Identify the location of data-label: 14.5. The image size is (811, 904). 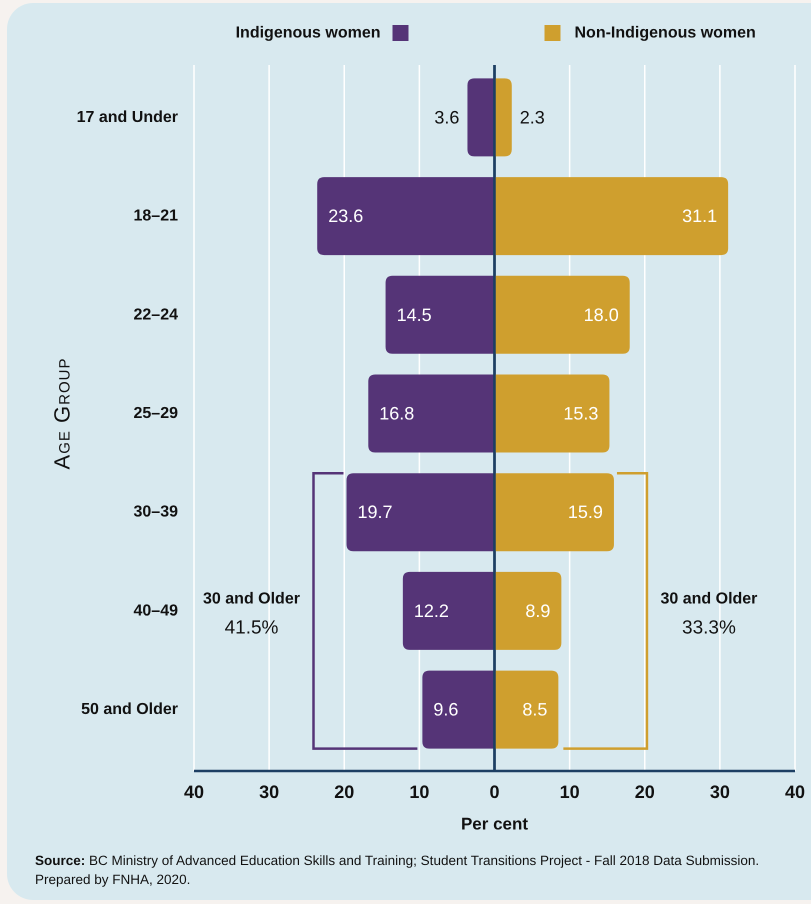
(414, 314).